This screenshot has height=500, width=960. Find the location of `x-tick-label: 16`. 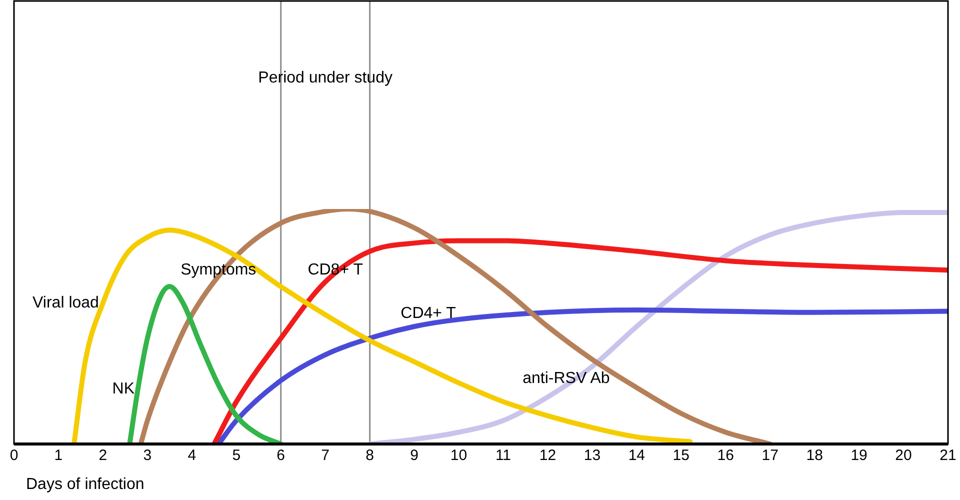

x-tick-label: 16 is located at coordinates (725, 455).